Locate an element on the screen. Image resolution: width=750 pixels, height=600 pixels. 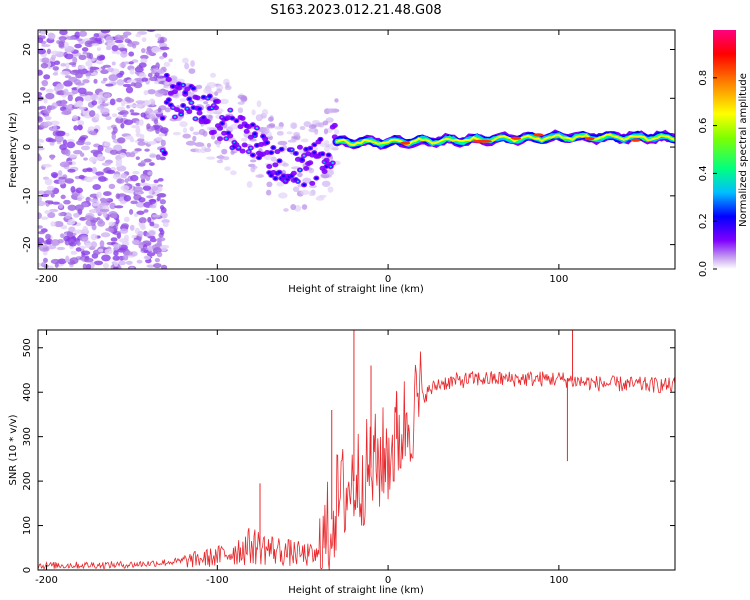
chart-title: S163.2023.012.21.48.G08 is located at coordinates (355, 10).